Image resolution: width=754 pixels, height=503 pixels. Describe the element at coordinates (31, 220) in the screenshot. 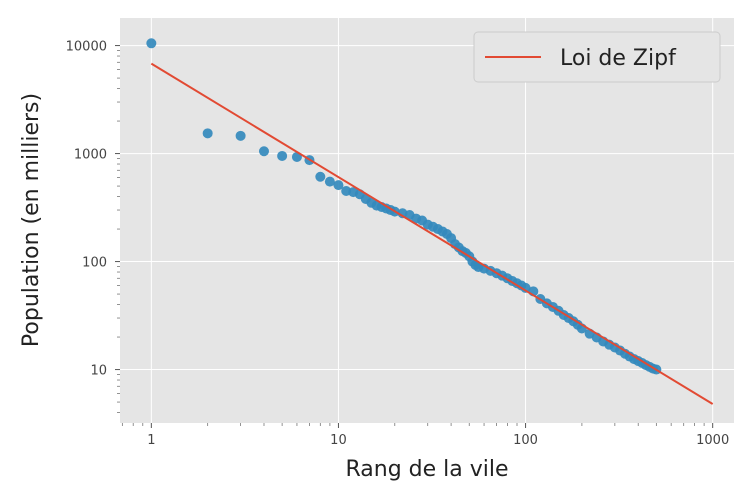

I see `y-axis-label: Population (en milliers)` at that location.